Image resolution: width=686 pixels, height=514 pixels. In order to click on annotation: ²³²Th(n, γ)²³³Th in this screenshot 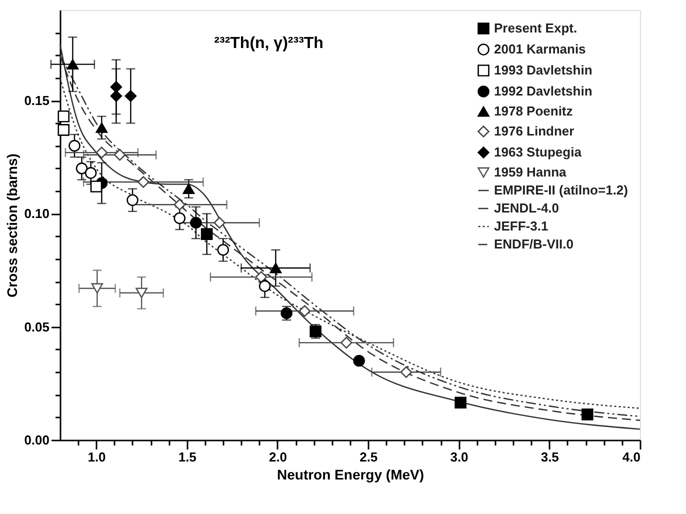, I will do `click(269, 43)`.